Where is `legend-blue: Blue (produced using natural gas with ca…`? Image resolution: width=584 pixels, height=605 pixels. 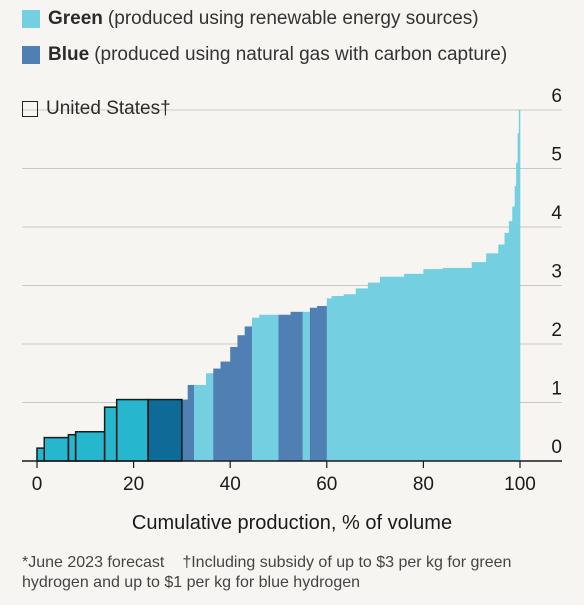 legend-blue: Blue (produced using natural gas with ca… is located at coordinates (264, 55).